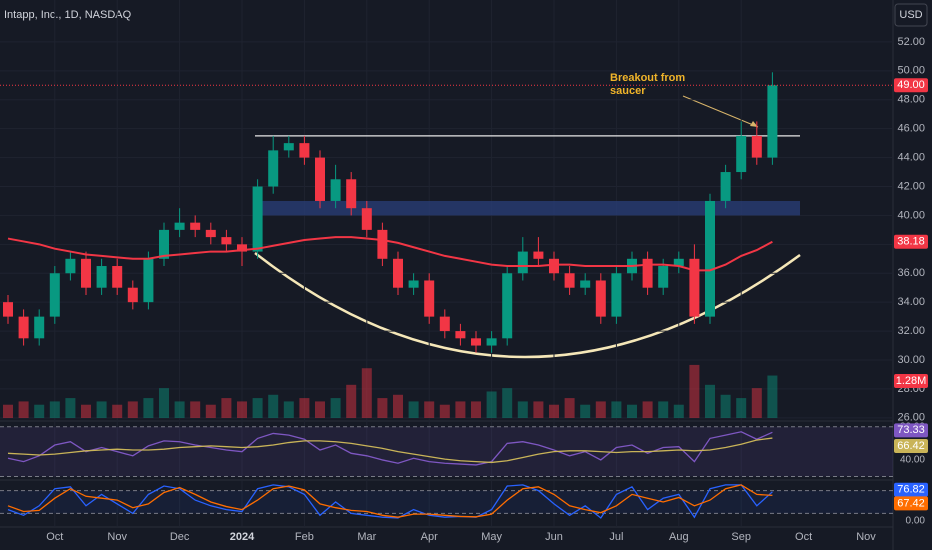 This screenshot has width=932, height=550. I want to click on saucer-curve, so click(527, 305).